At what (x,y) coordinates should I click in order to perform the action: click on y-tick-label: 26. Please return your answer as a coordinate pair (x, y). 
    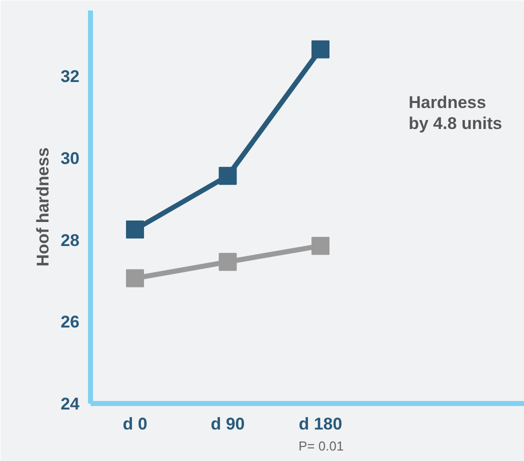
    Looking at the image, I should click on (70, 322).